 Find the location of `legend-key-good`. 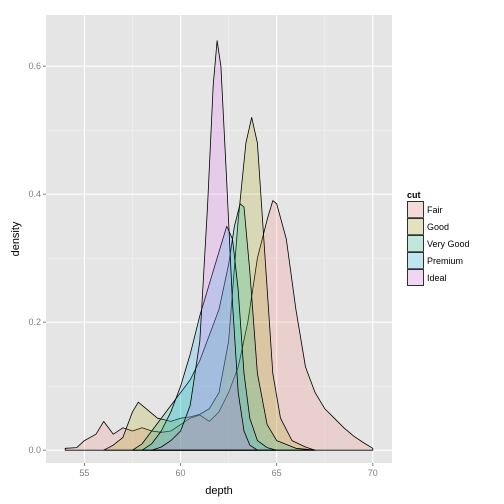

legend-key-good is located at coordinates (415, 226).